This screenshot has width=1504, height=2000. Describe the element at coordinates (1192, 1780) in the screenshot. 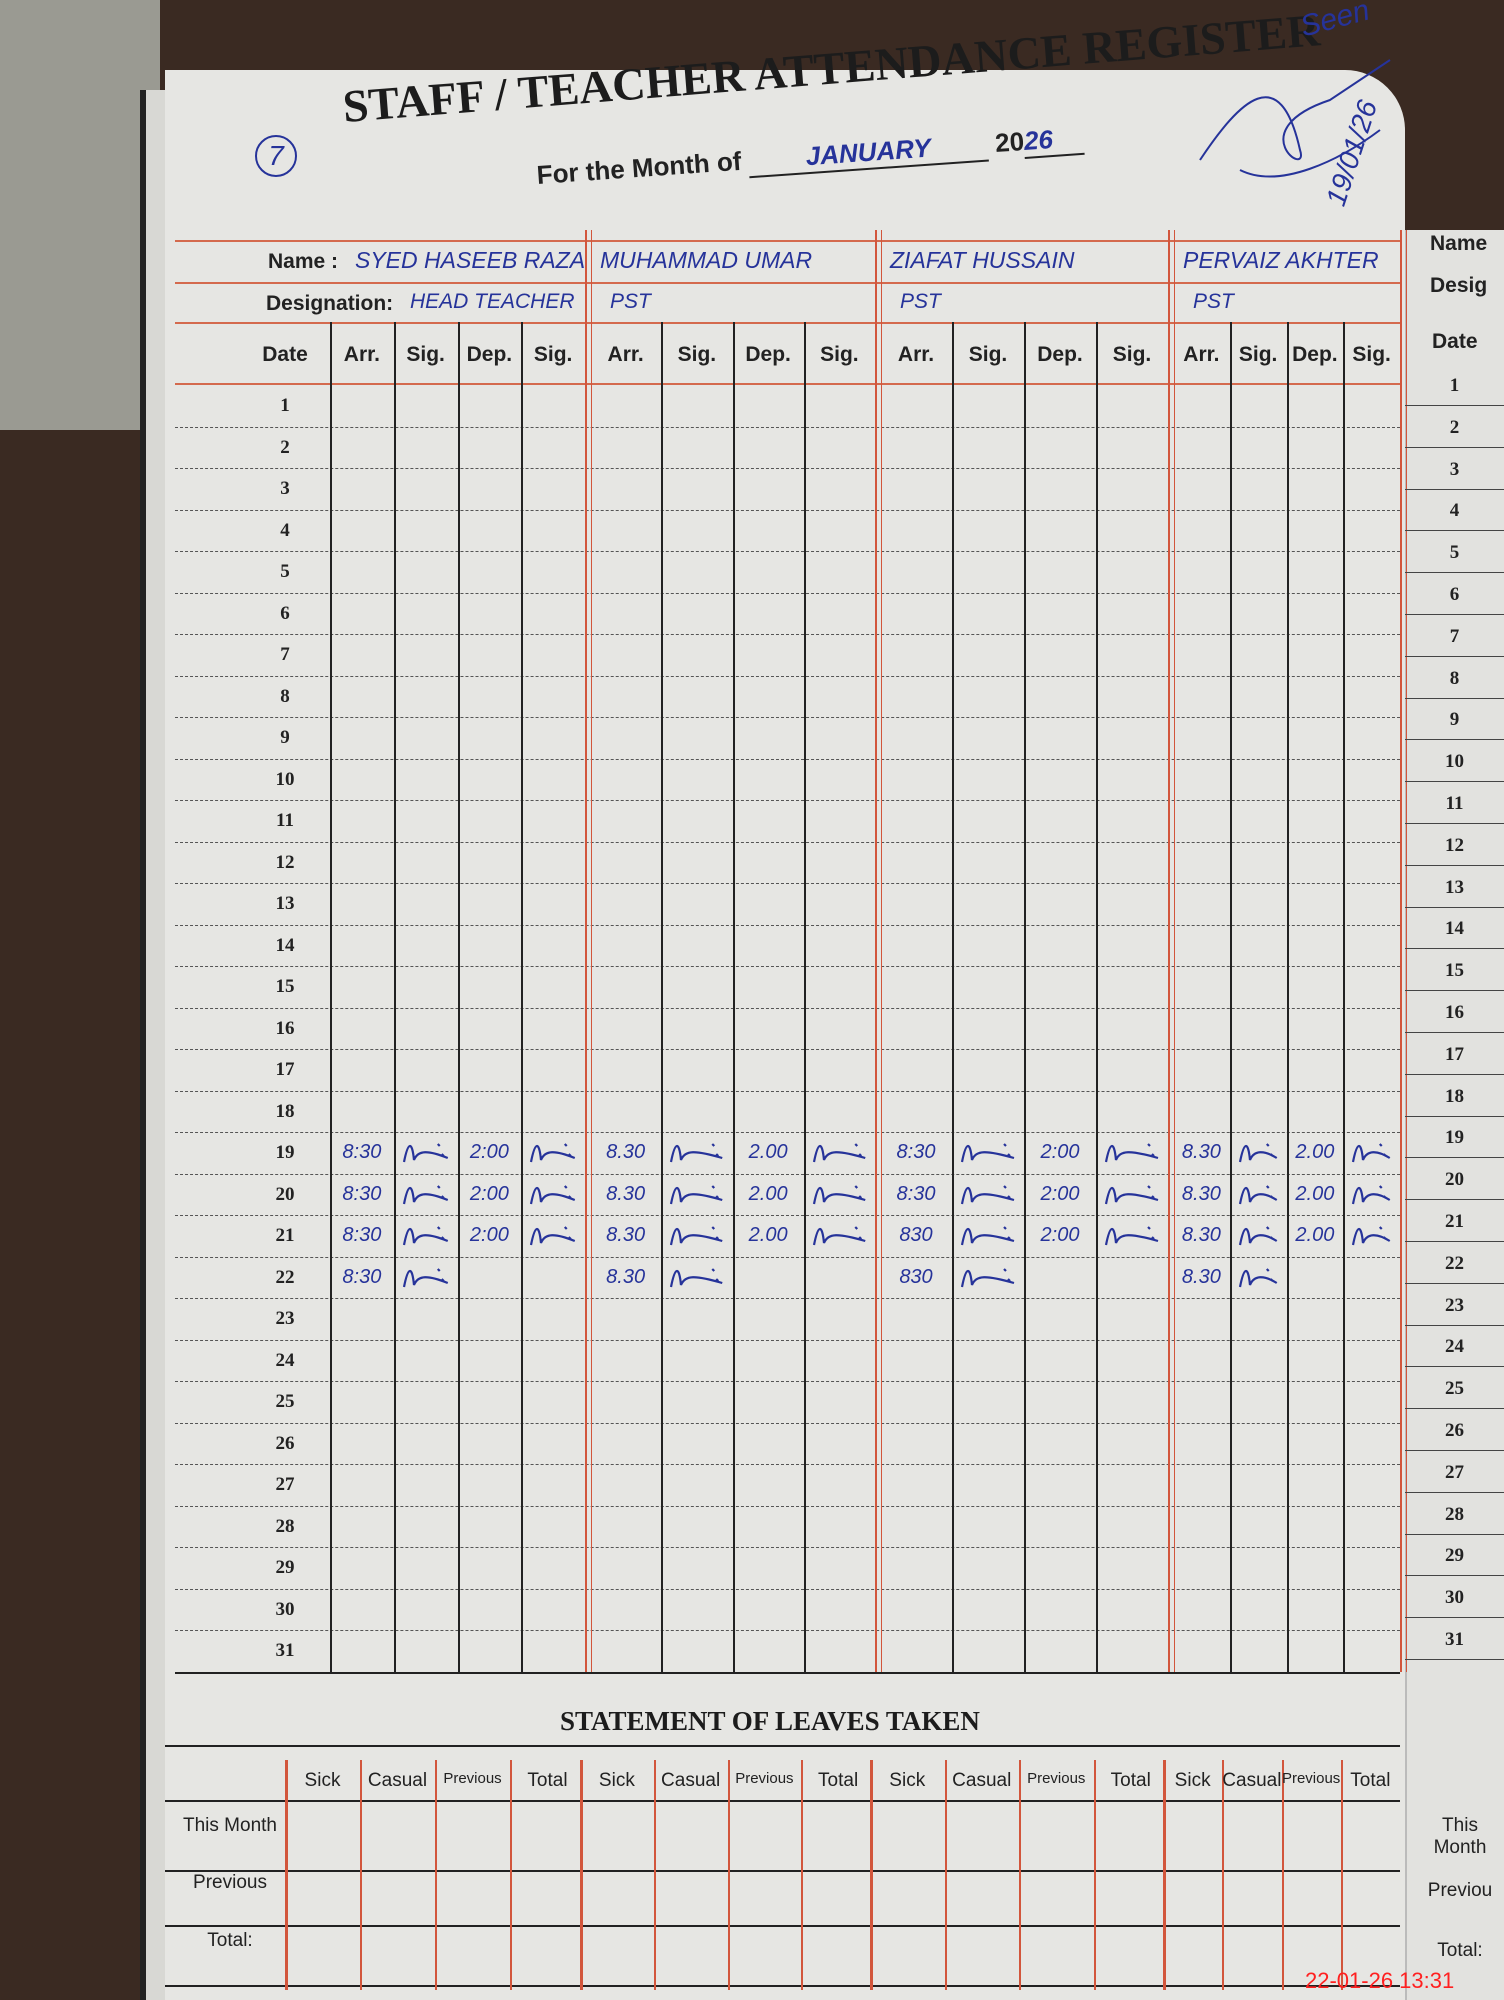

I see `leaves-column-header: Sick` at that location.